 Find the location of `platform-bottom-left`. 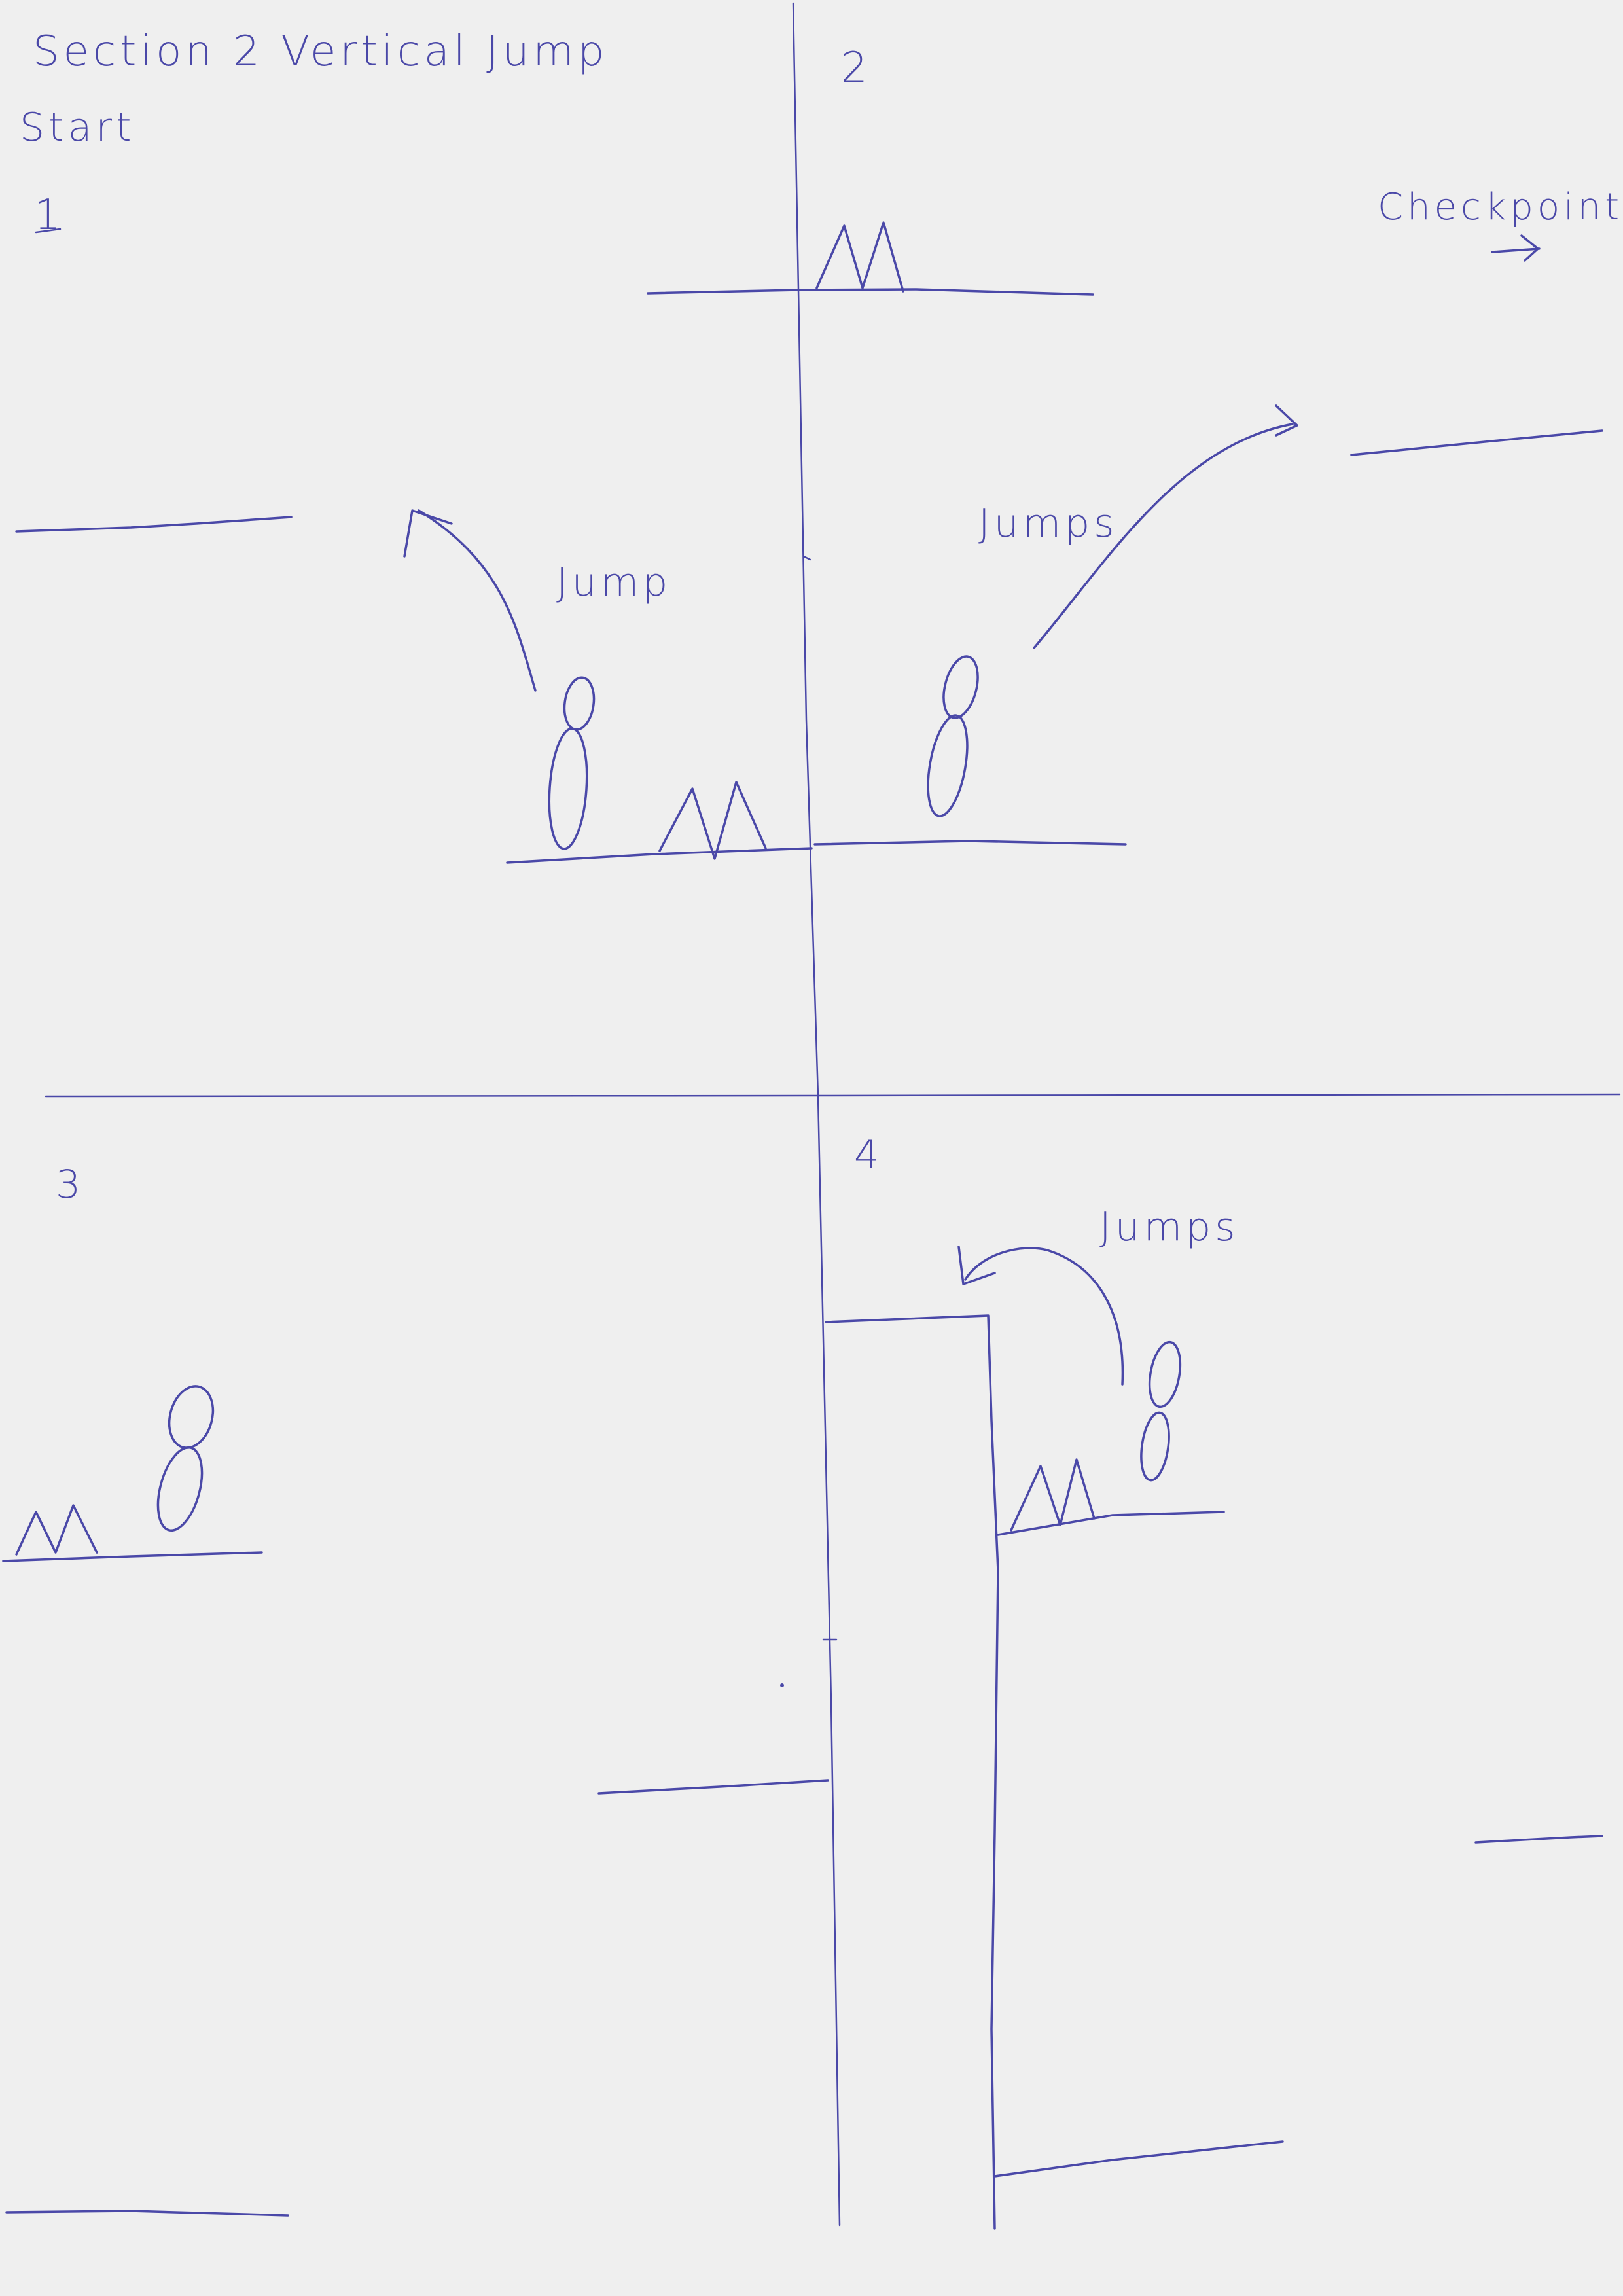

platform-bottom-left is located at coordinates (147, 2213).